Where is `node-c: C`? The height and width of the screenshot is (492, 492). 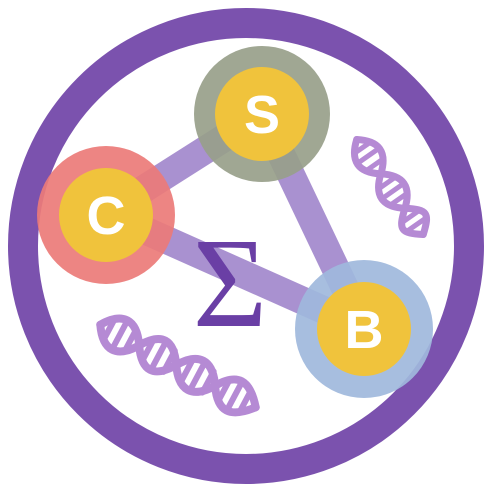
node-c: C is located at coordinates (106, 215).